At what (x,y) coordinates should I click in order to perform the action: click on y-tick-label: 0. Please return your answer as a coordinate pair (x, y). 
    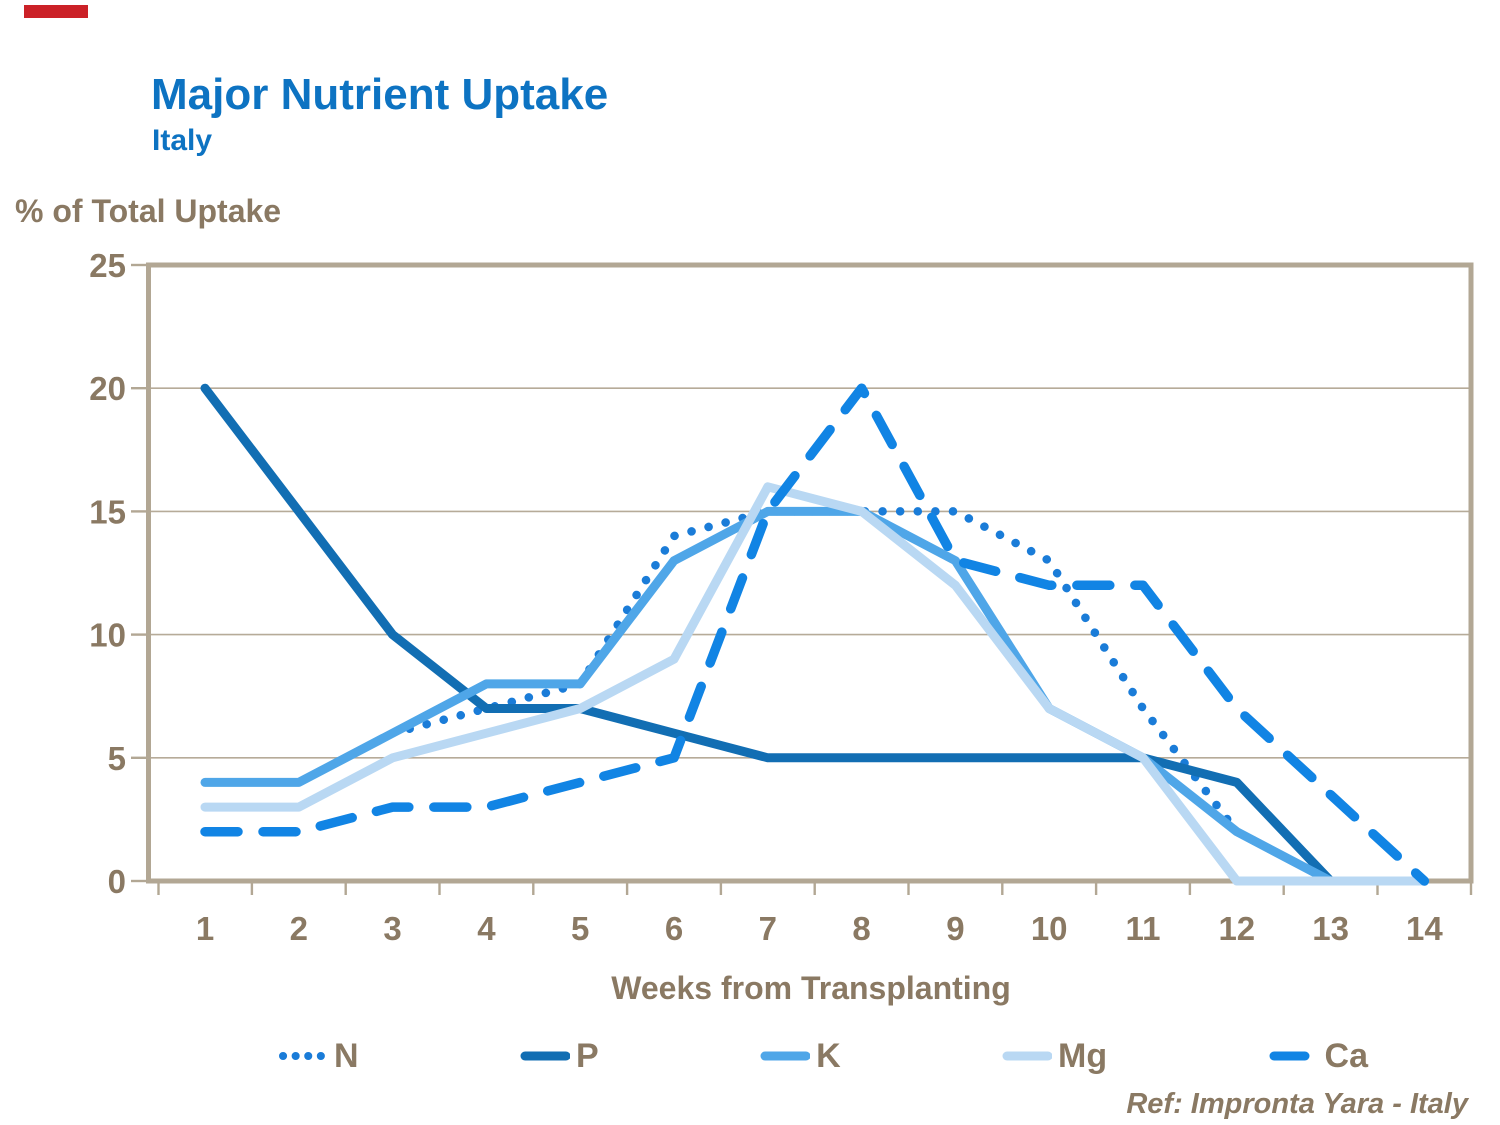
    Looking at the image, I should click on (117, 881).